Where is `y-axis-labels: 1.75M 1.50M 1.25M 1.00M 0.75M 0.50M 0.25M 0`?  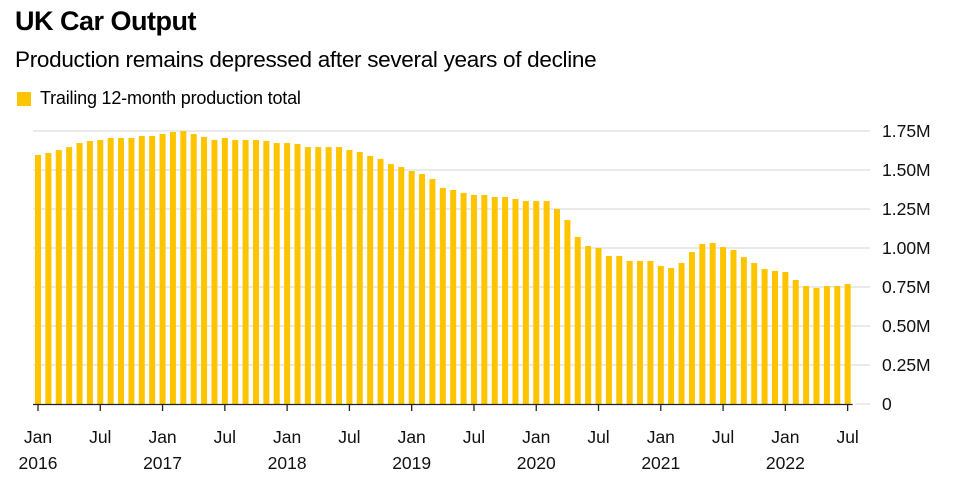
y-axis-labels: 1.75M 1.50M 1.25M 1.00M 0.75M 0.50M 0.25M 0 is located at coordinates (906, 267).